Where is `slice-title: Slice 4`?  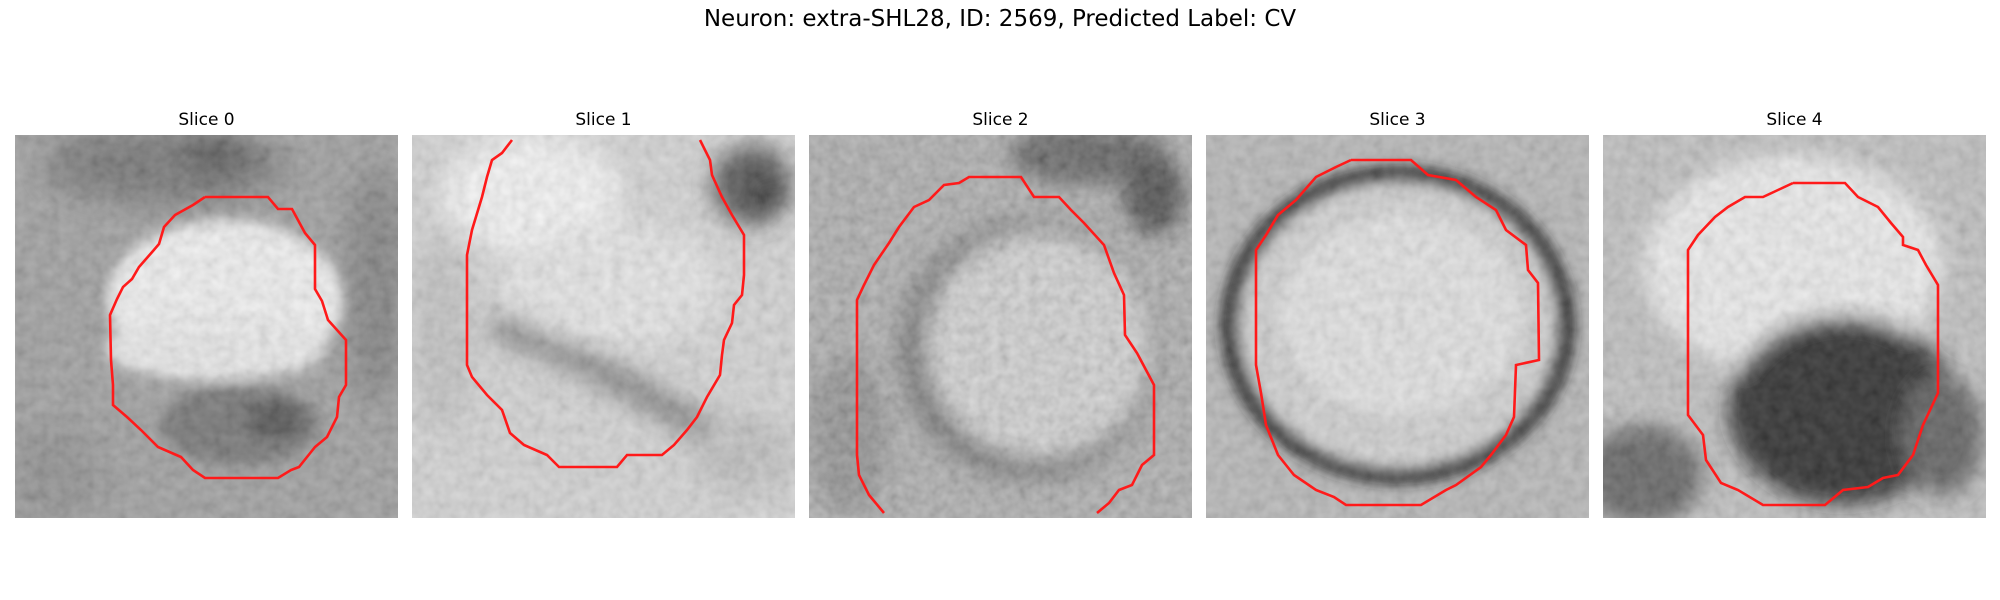 slice-title: Slice 4 is located at coordinates (1794, 120).